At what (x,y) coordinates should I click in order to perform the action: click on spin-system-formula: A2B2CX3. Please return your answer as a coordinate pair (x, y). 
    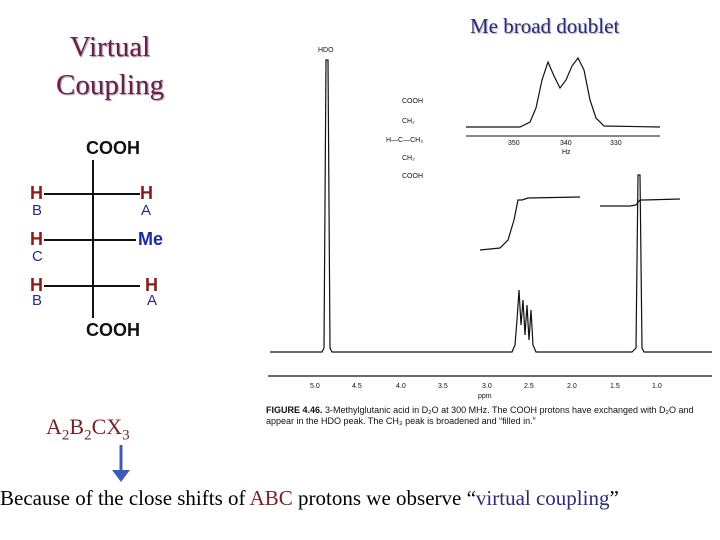
    Looking at the image, I should click on (88, 429).